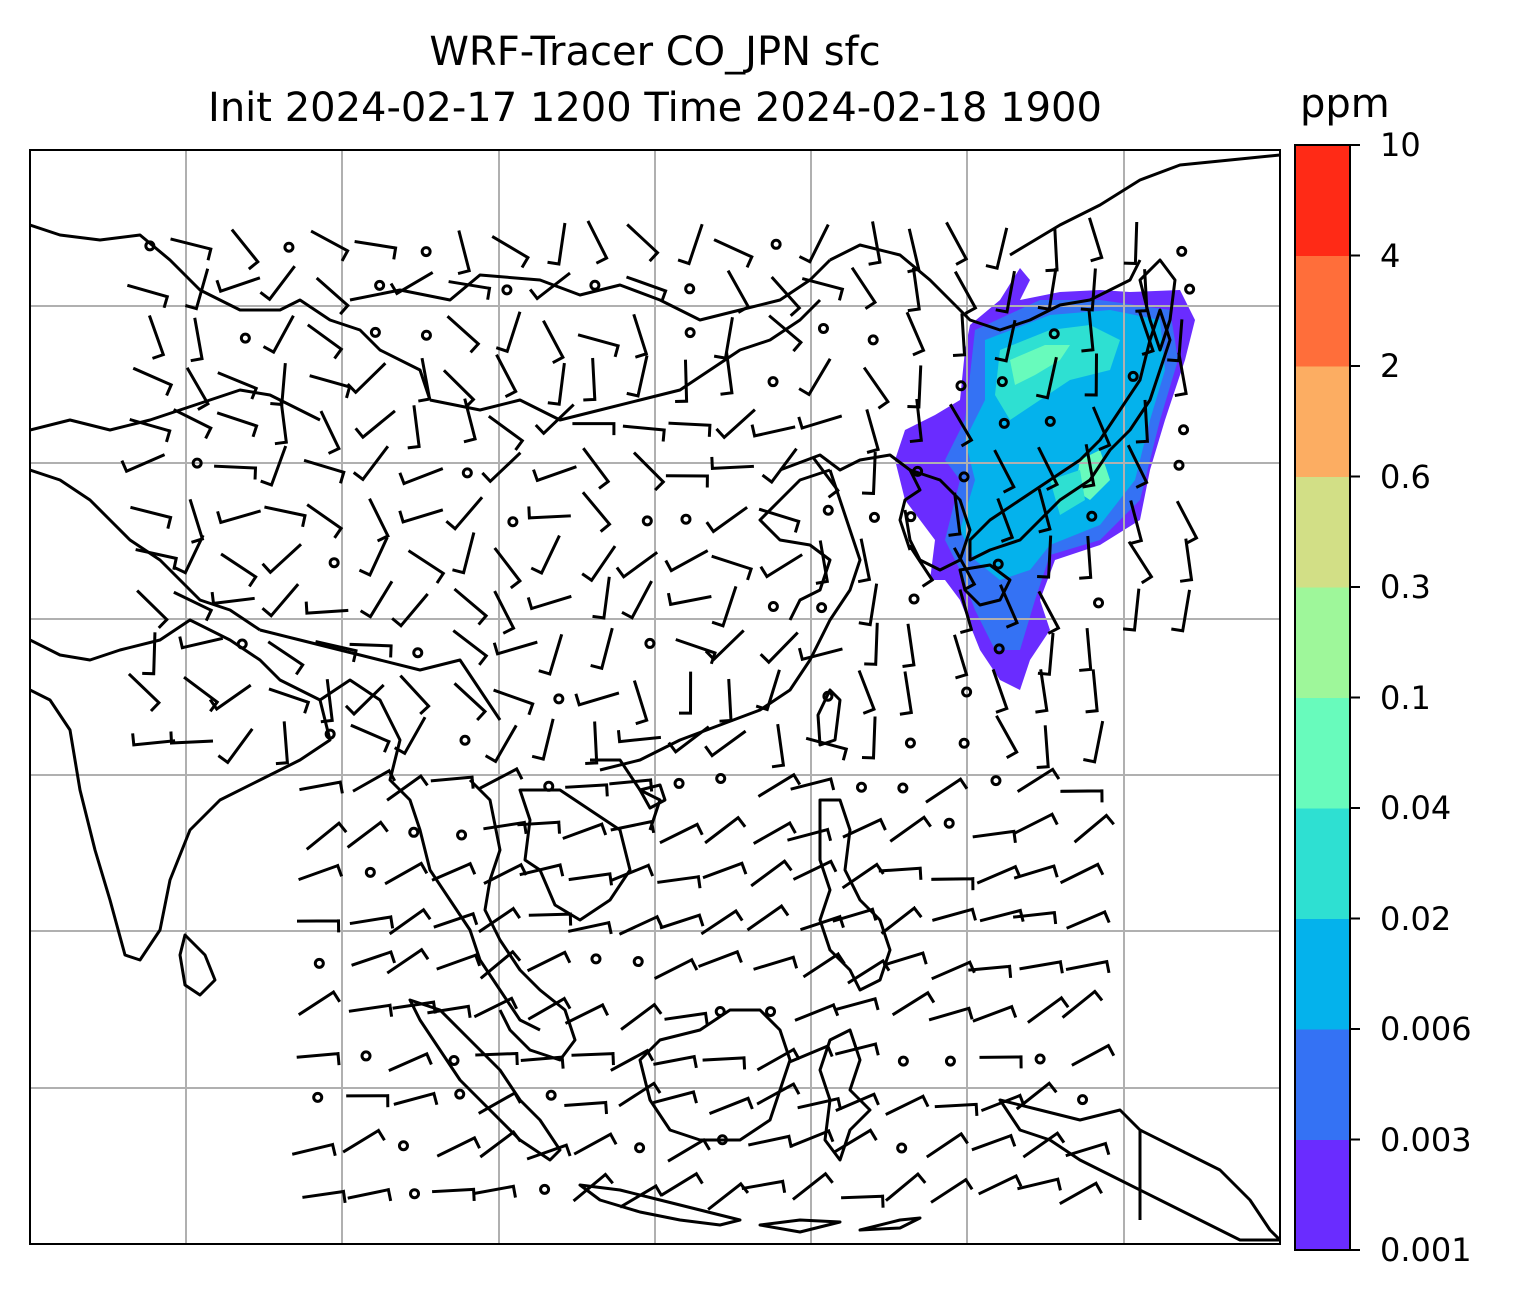 This screenshot has height=1306, width=1528. I want to click on border-kazakh, so click(175, 410).